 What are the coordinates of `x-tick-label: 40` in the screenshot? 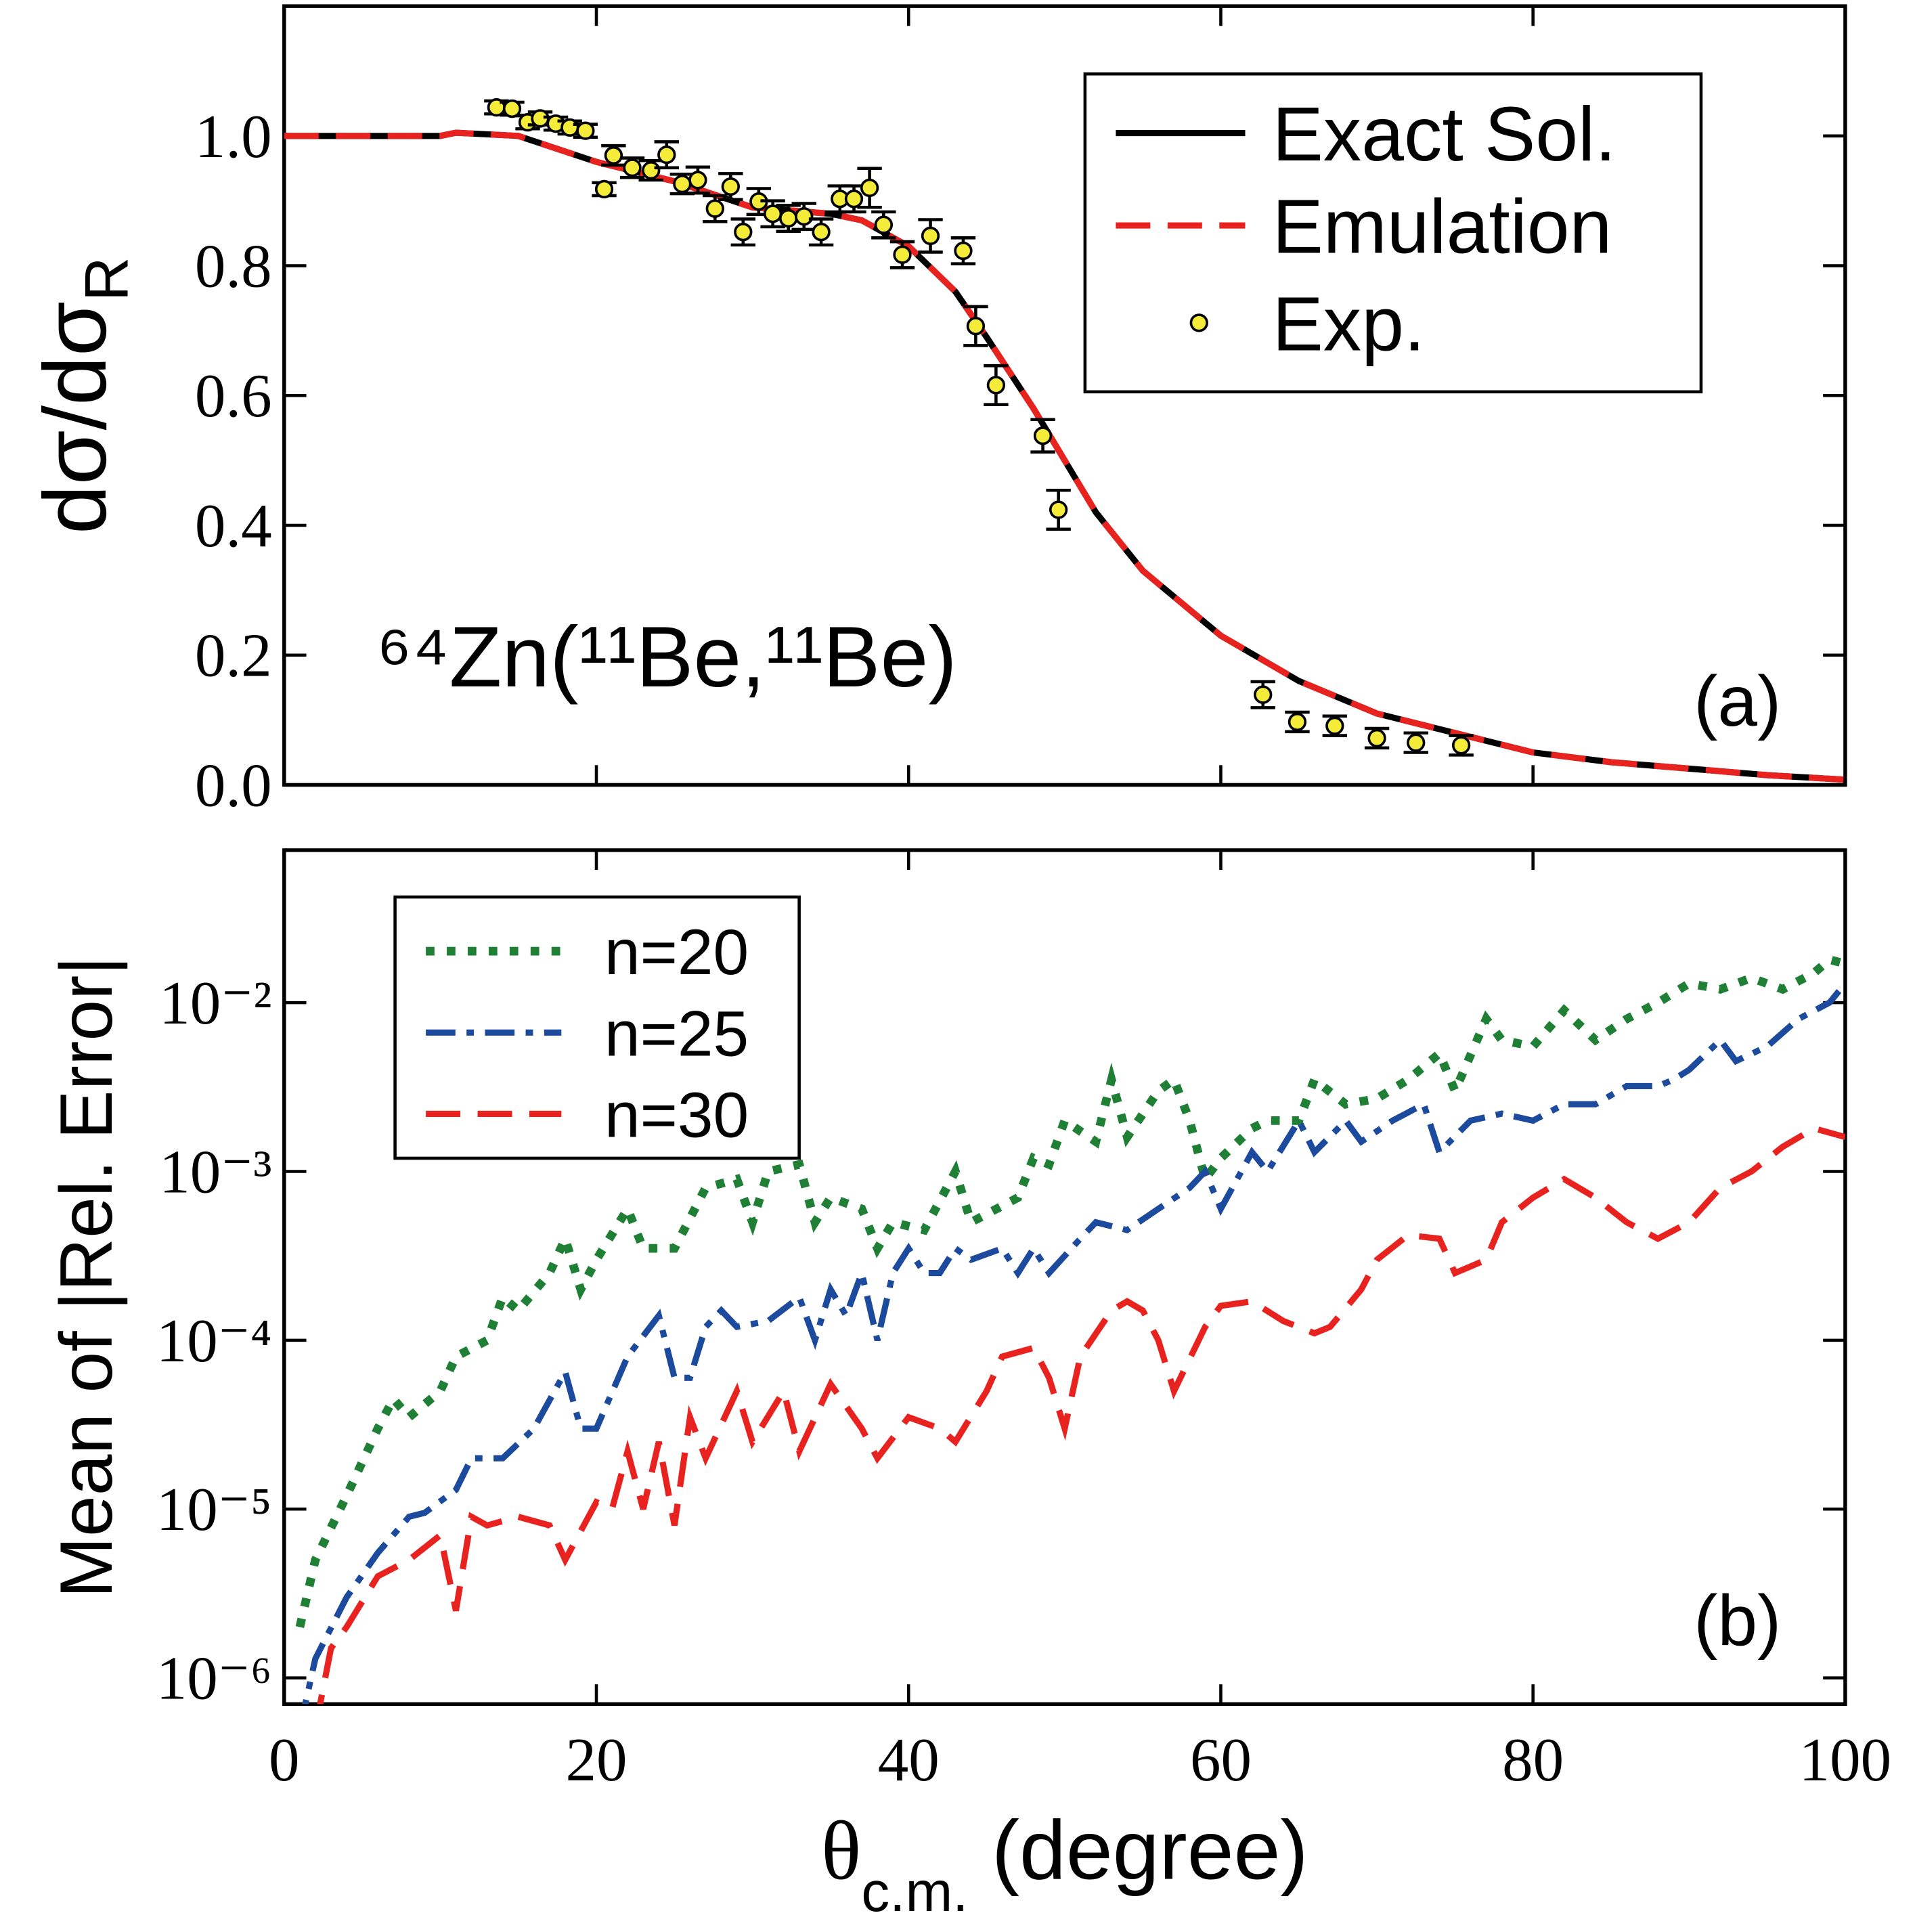 It's located at (909, 1760).